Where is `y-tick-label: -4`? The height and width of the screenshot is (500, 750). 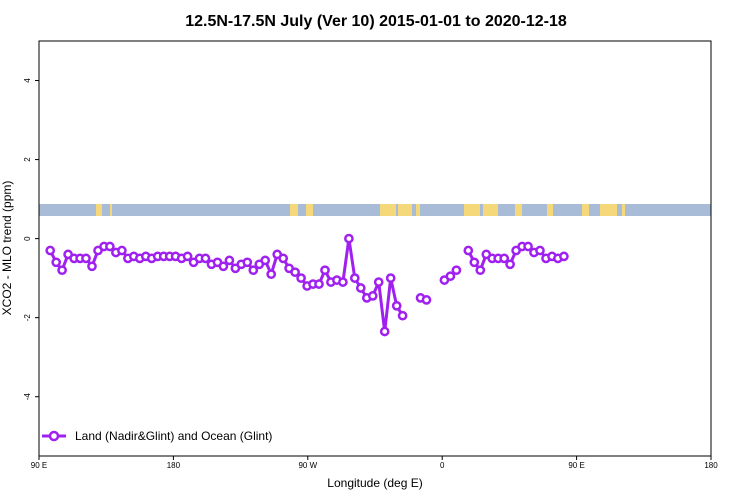
y-tick-label: -4 is located at coordinates (27, 397).